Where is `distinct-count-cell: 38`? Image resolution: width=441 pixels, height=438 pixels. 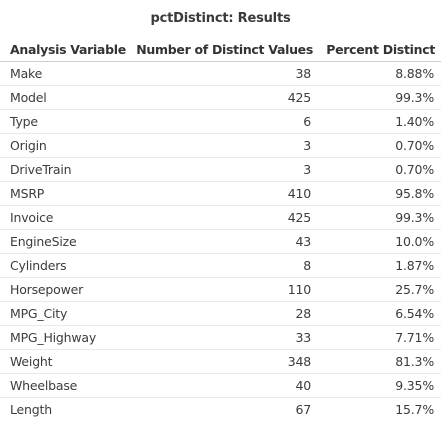 distinct-count-cell: 38 is located at coordinates (223, 73).